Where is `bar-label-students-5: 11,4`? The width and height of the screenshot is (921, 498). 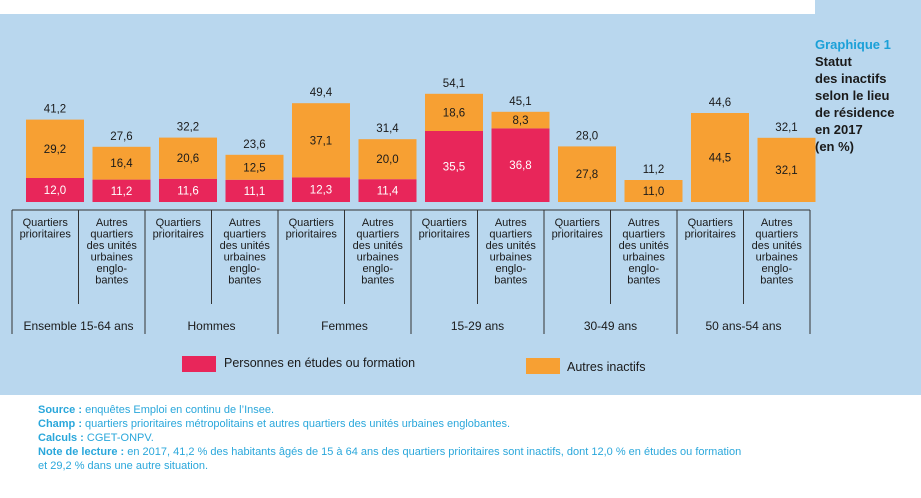
bar-label-students-5: 11,4 is located at coordinates (388, 192).